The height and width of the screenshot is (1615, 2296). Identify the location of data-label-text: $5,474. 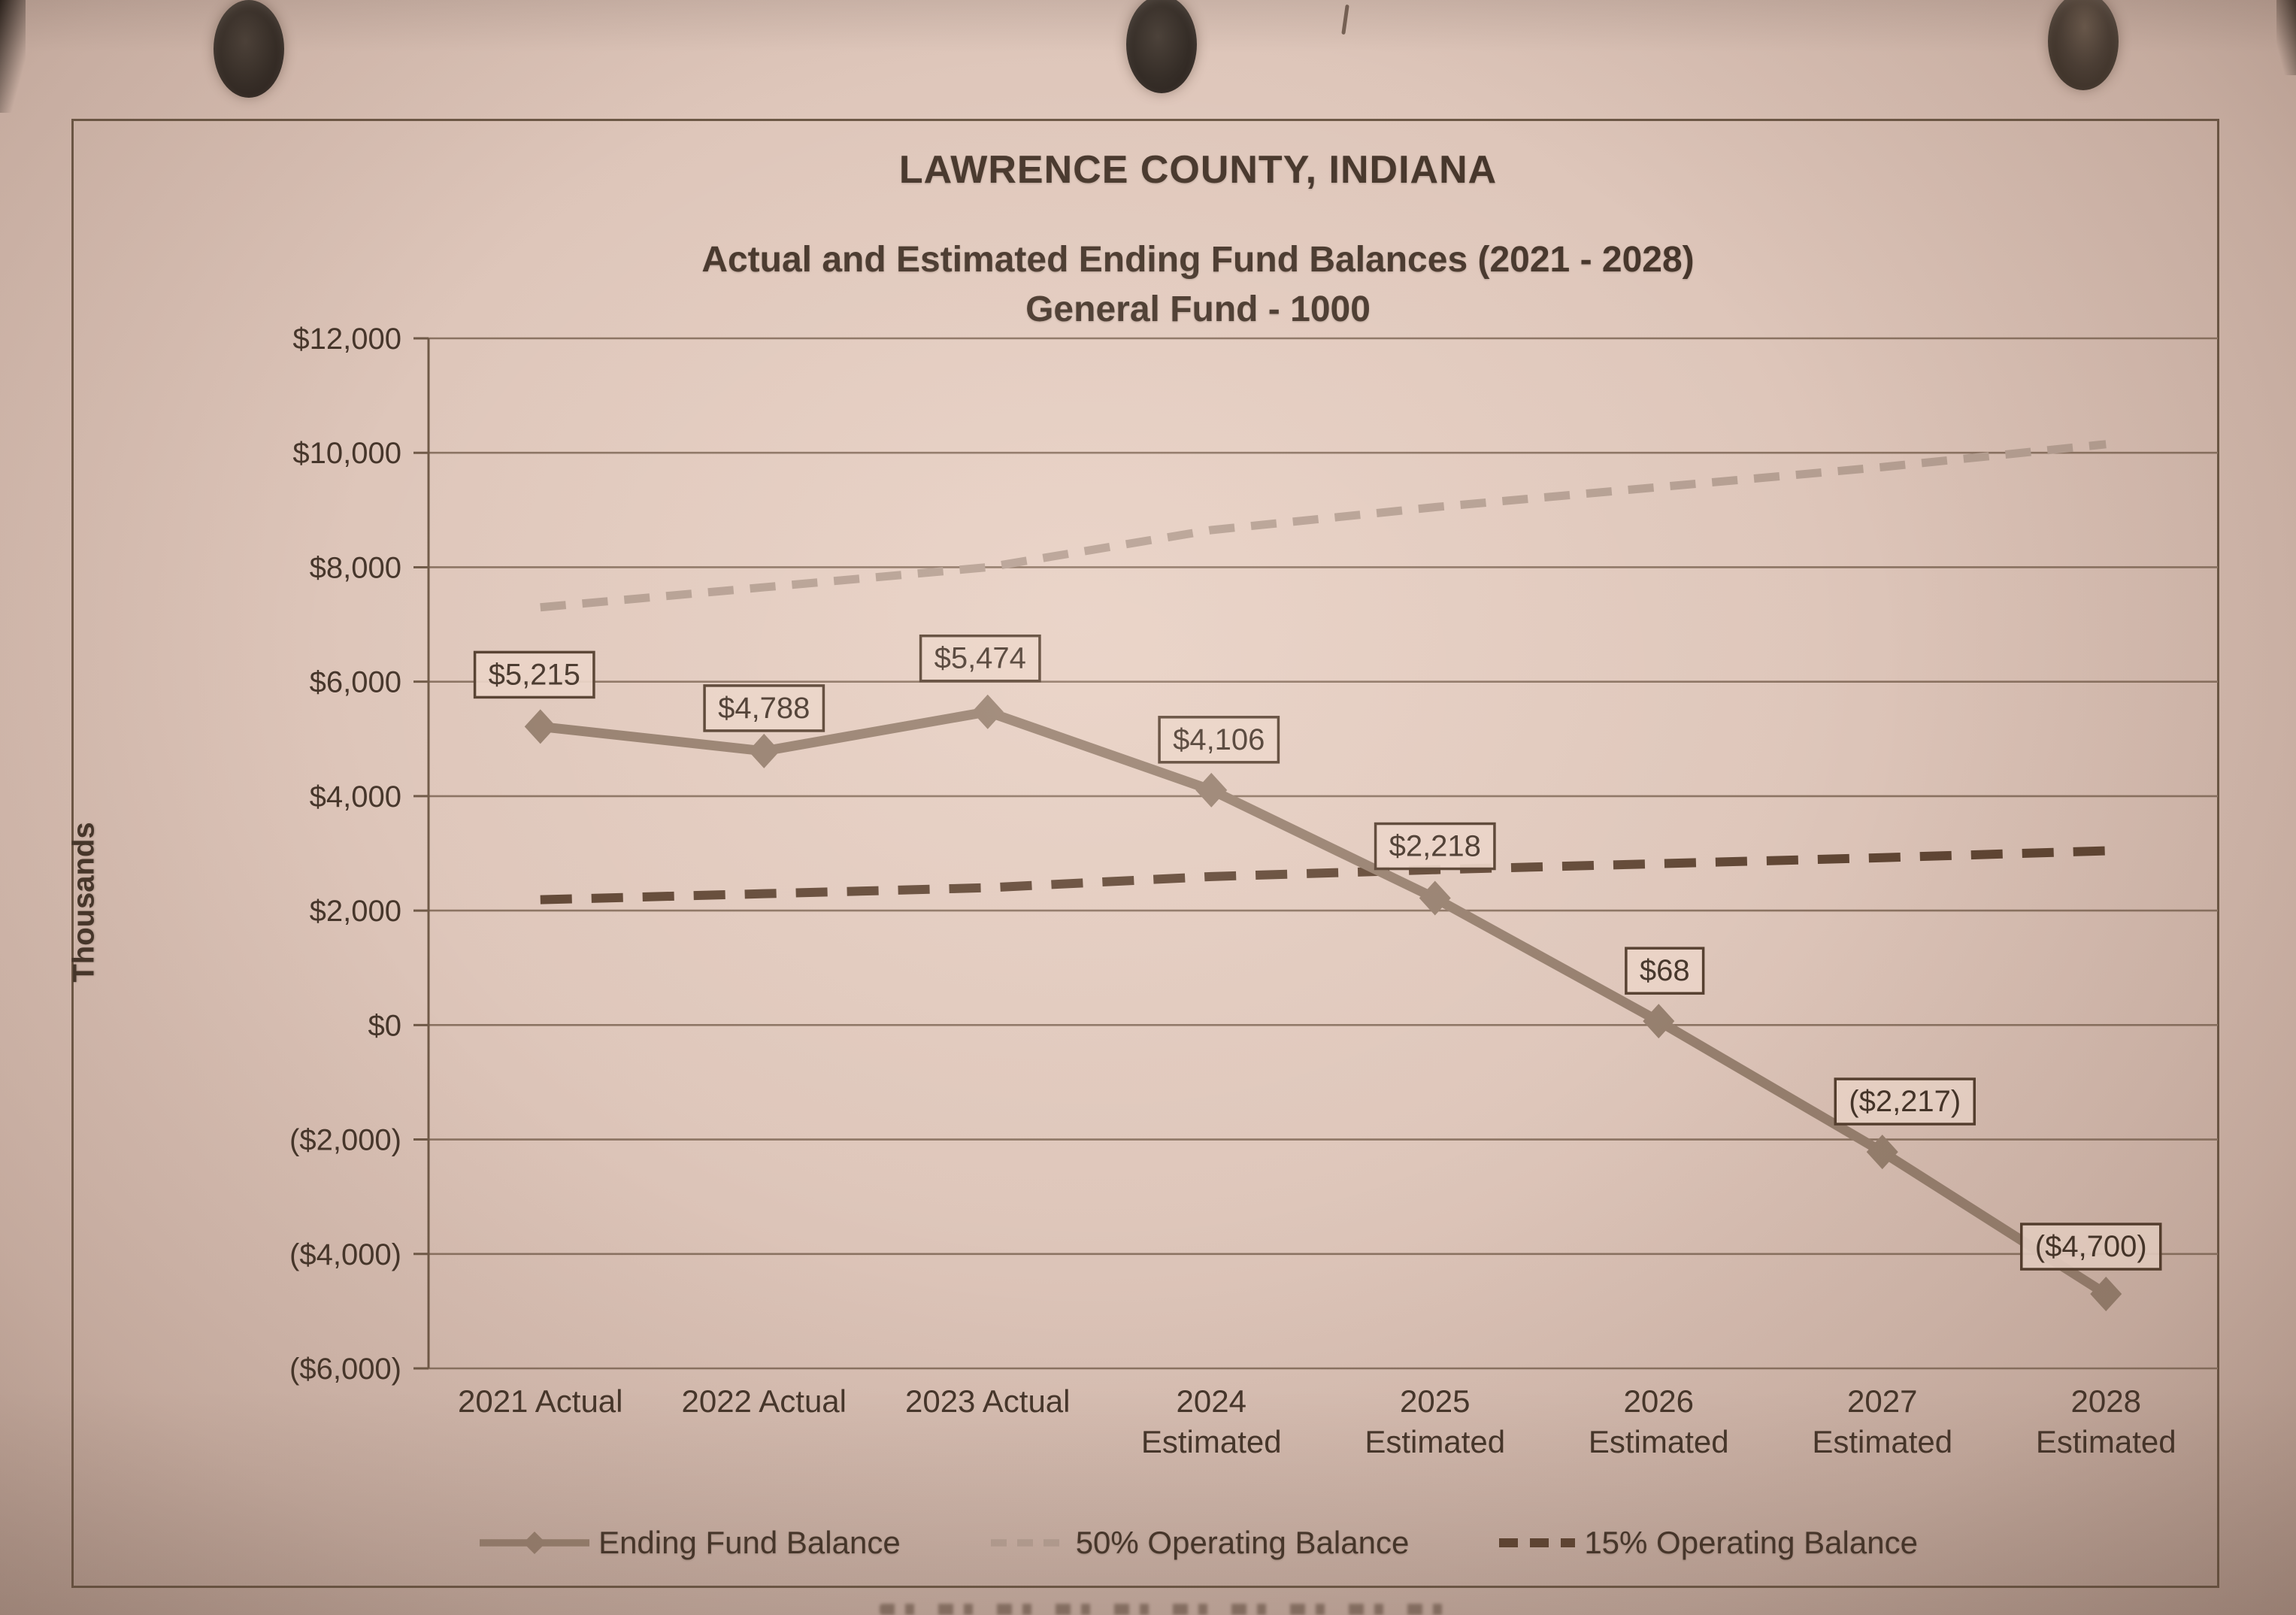
(980, 658).